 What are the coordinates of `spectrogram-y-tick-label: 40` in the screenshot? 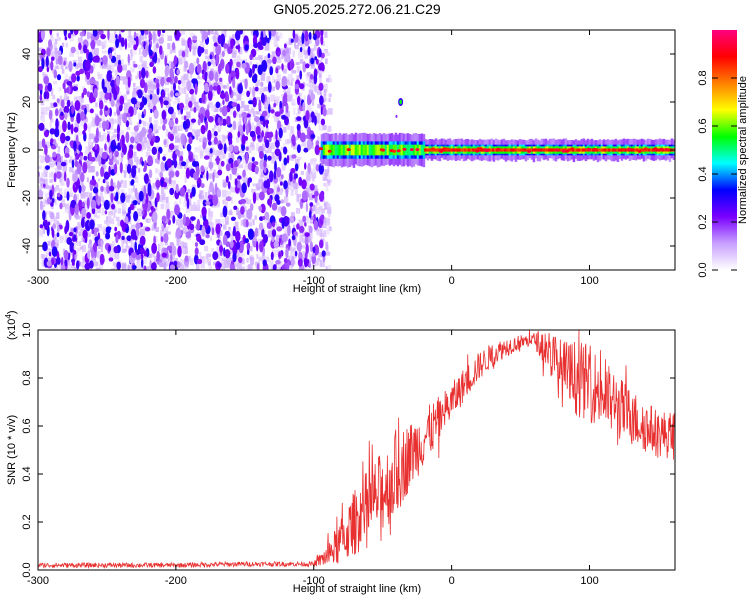 It's located at (27, 54).